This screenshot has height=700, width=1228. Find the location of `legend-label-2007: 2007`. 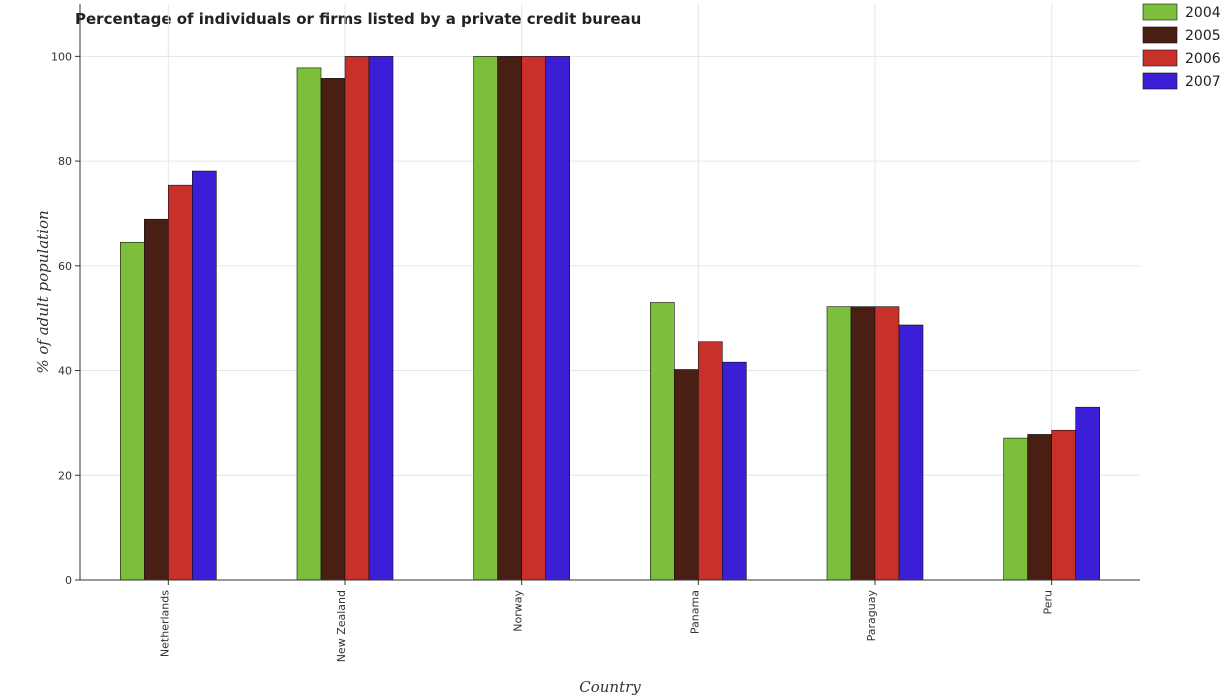

legend-label-2007: 2007 is located at coordinates (1203, 82).